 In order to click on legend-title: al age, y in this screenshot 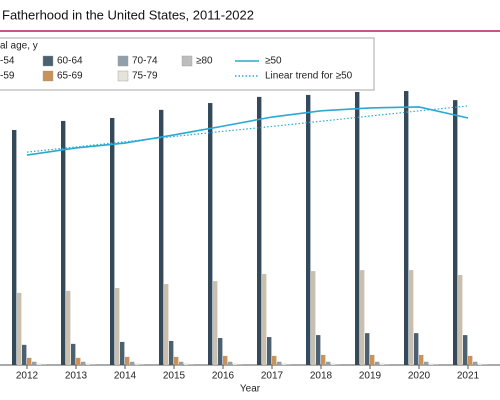, I will do `click(19, 46)`.